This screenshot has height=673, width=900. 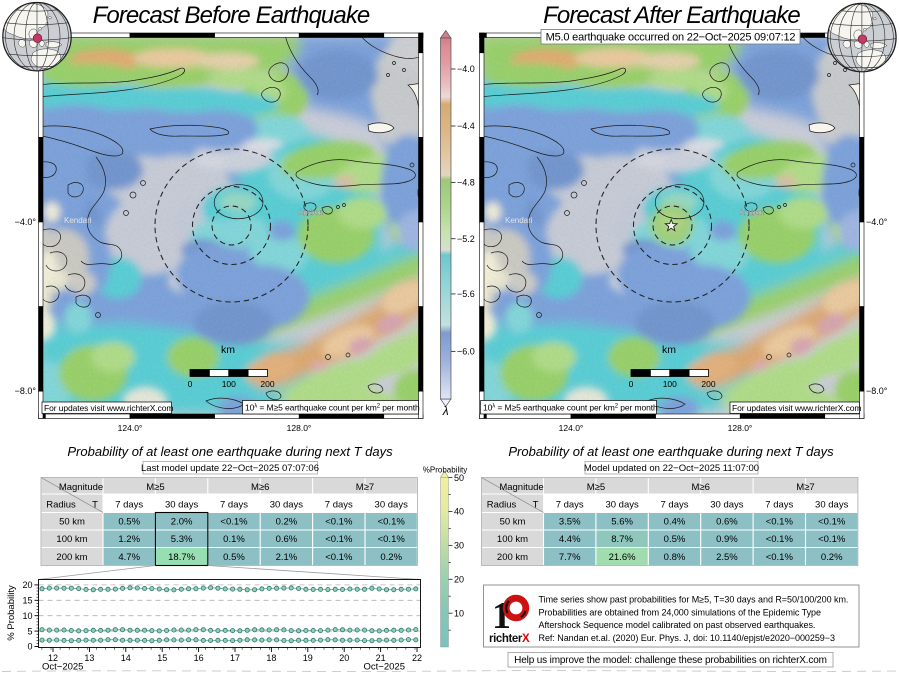 I want to click on svg-text: 2.0%, so click(x=182, y=522).